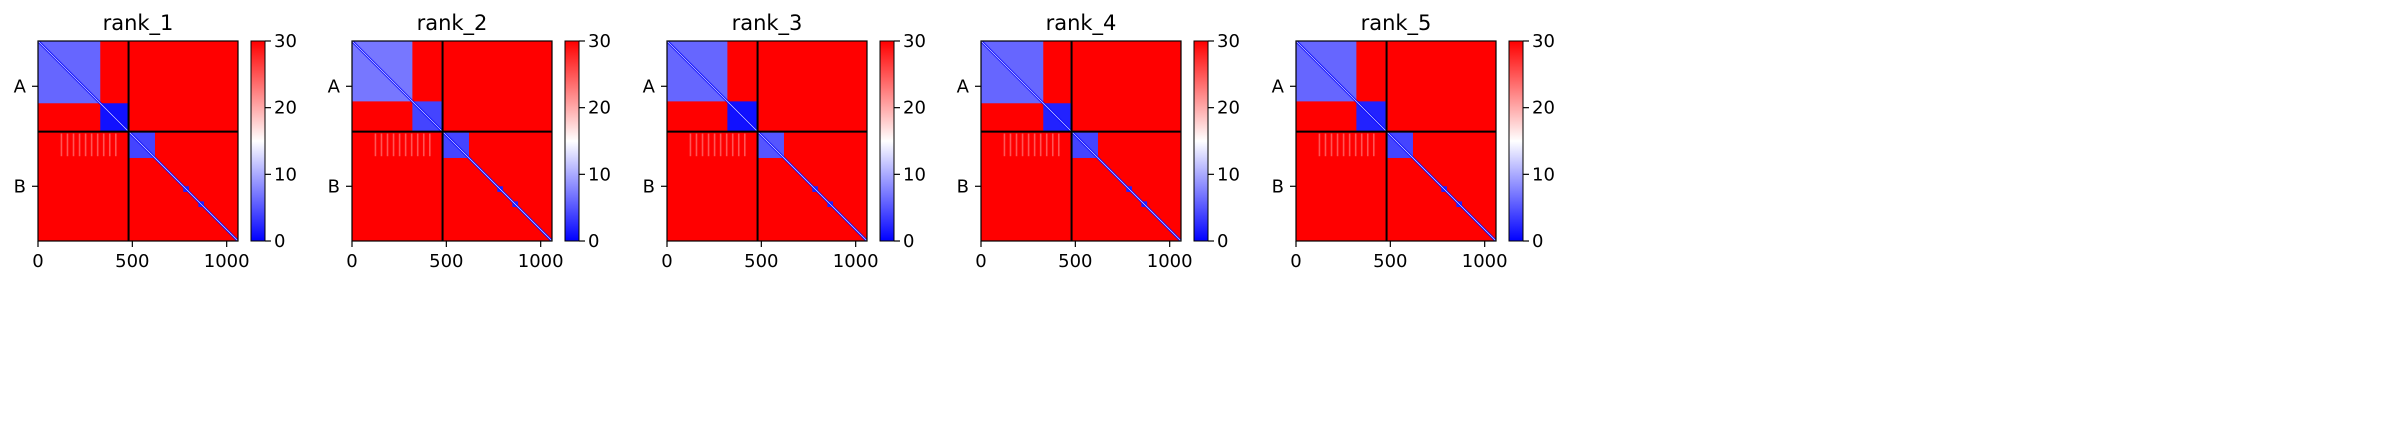 Image resolution: width=2401 pixels, height=442 pixels. Describe the element at coordinates (1396, 23) in the screenshot. I see `panel-title: rank_5` at that location.